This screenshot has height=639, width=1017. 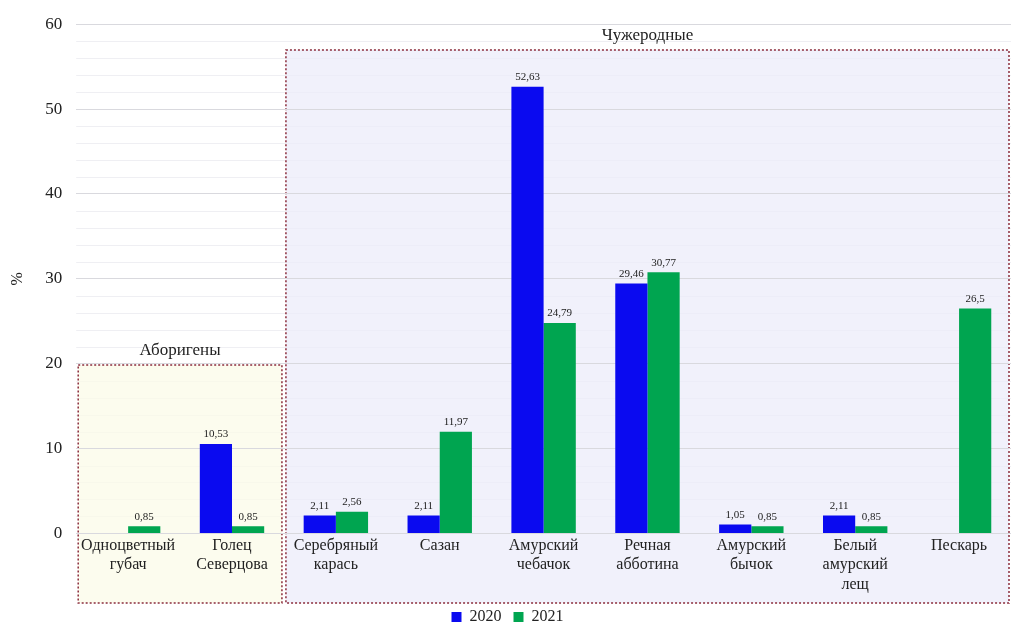 I want to click on x-tick-label: Сазан, so click(x=440, y=545).